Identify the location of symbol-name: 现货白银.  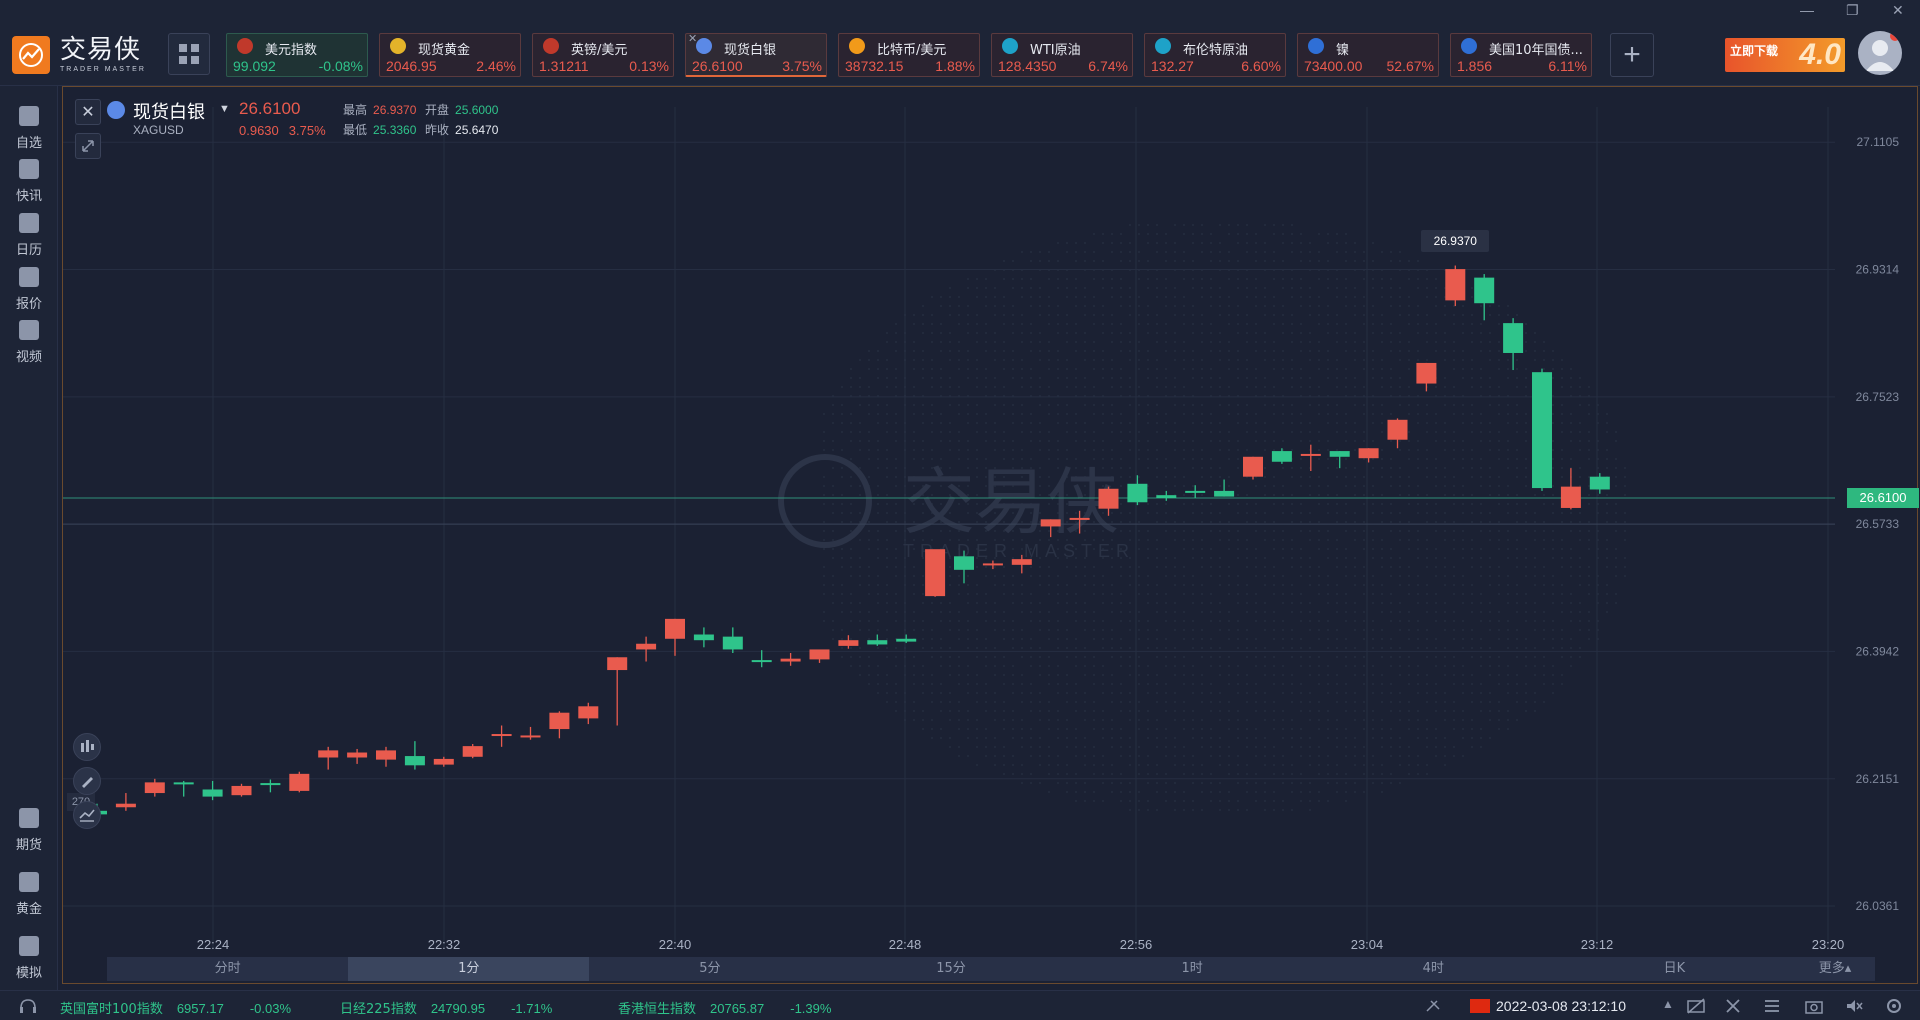
(169, 112).